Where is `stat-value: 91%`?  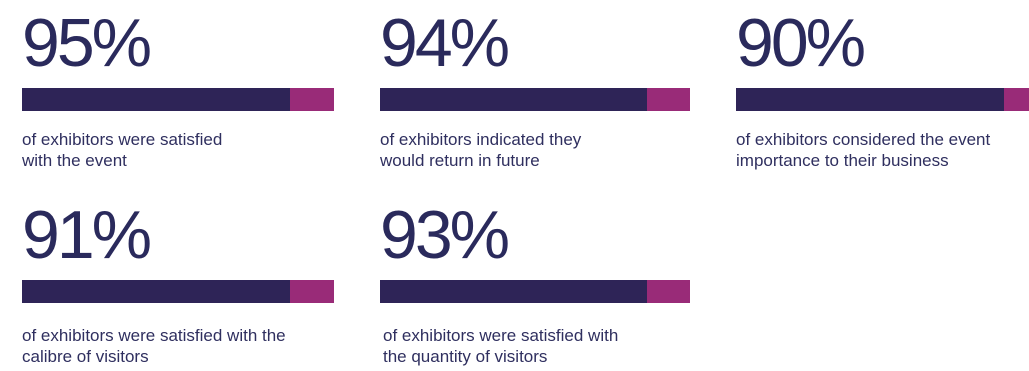 stat-value: 91% is located at coordinates (87, 235).